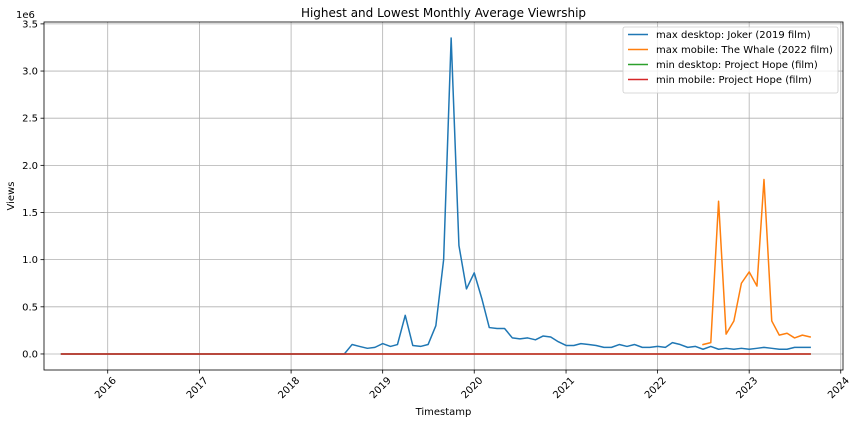 The height and width of the screenshot is (424, 855). I want to click on y-tick-label: 0.5, so click(30, 307).